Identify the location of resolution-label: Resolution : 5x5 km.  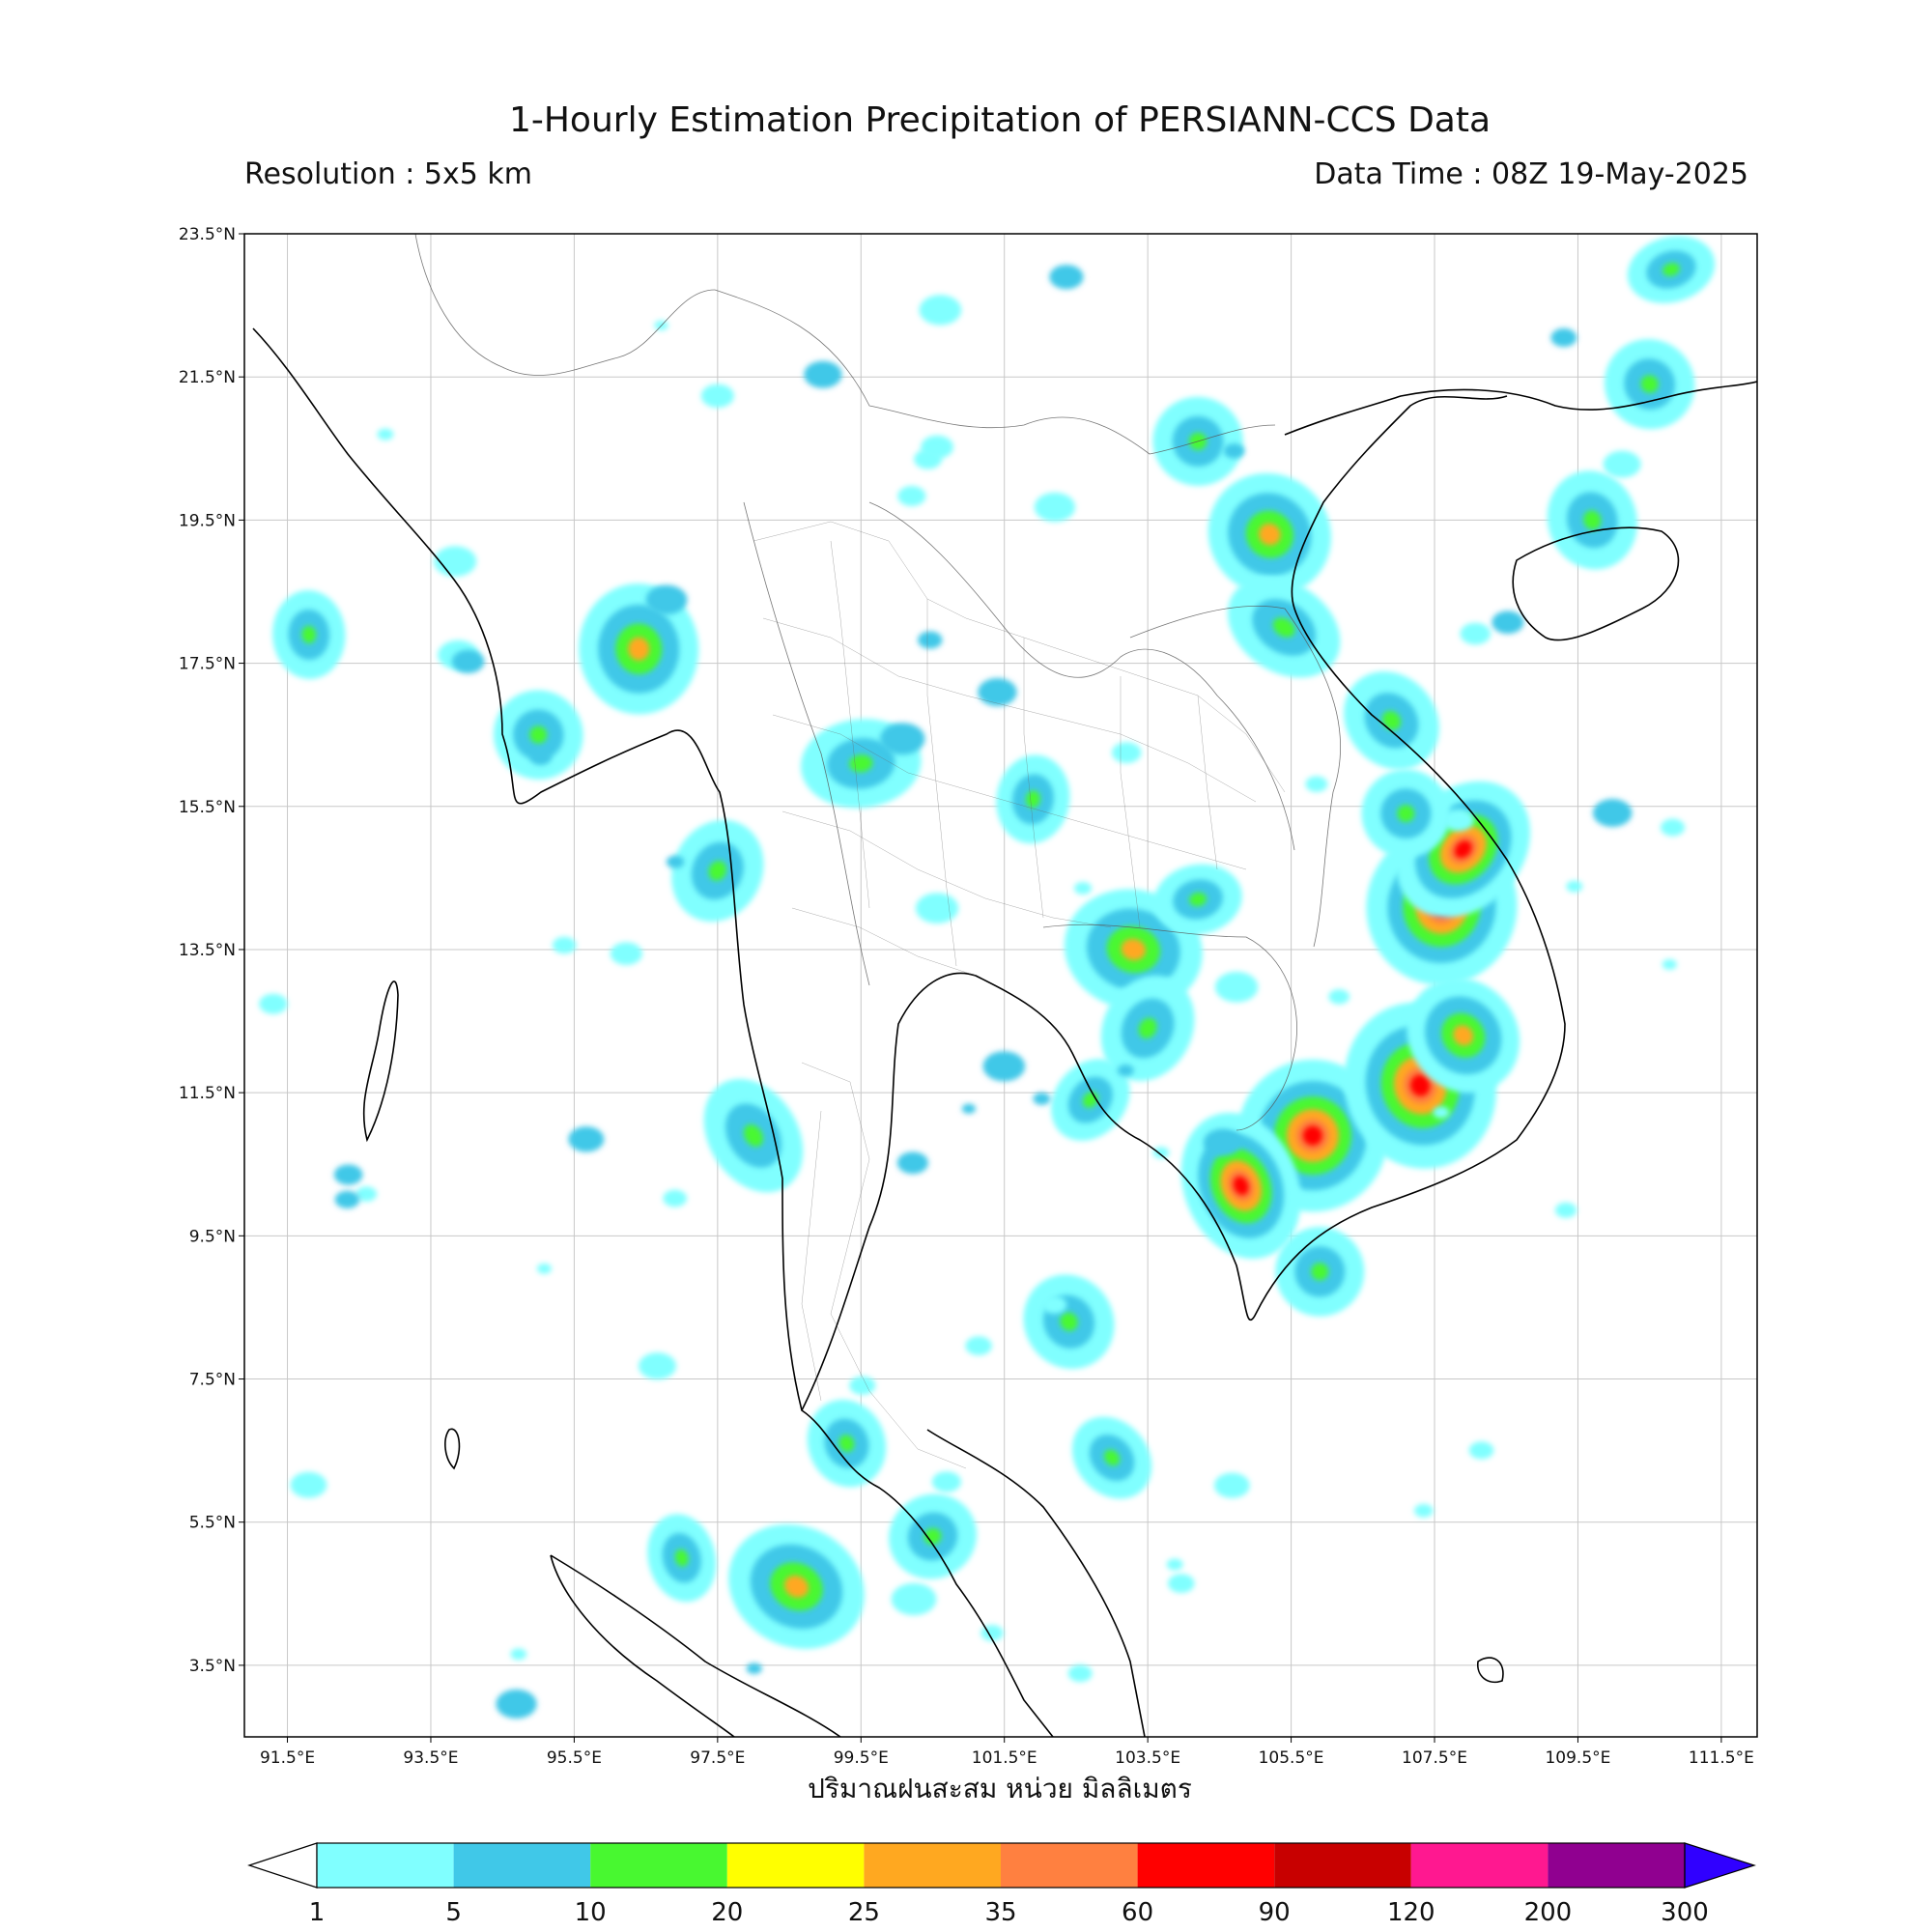
(388, 174).